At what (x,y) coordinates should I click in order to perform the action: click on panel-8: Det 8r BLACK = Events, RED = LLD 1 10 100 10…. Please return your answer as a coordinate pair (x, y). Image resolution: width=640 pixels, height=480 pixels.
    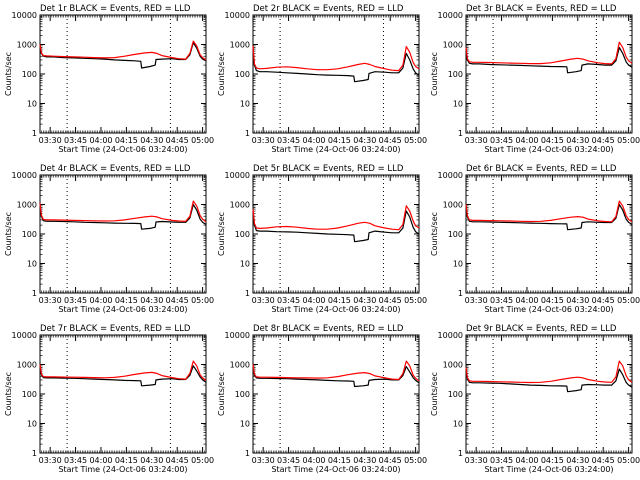
    Looking at the image, I should click on (322, 399).